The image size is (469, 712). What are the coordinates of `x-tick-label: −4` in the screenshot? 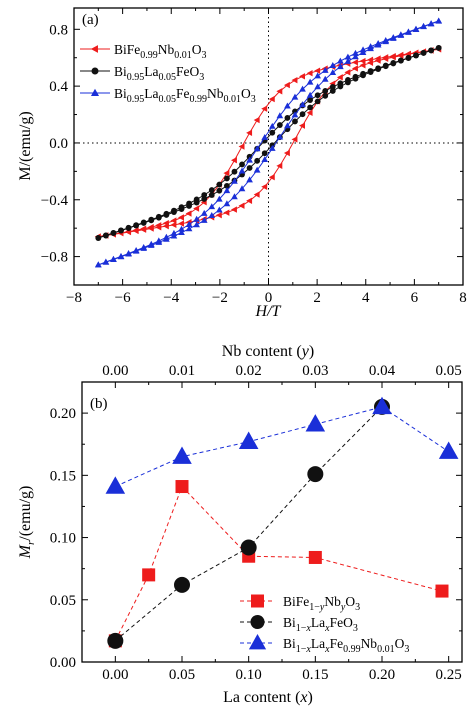 It's located at (171, 298).